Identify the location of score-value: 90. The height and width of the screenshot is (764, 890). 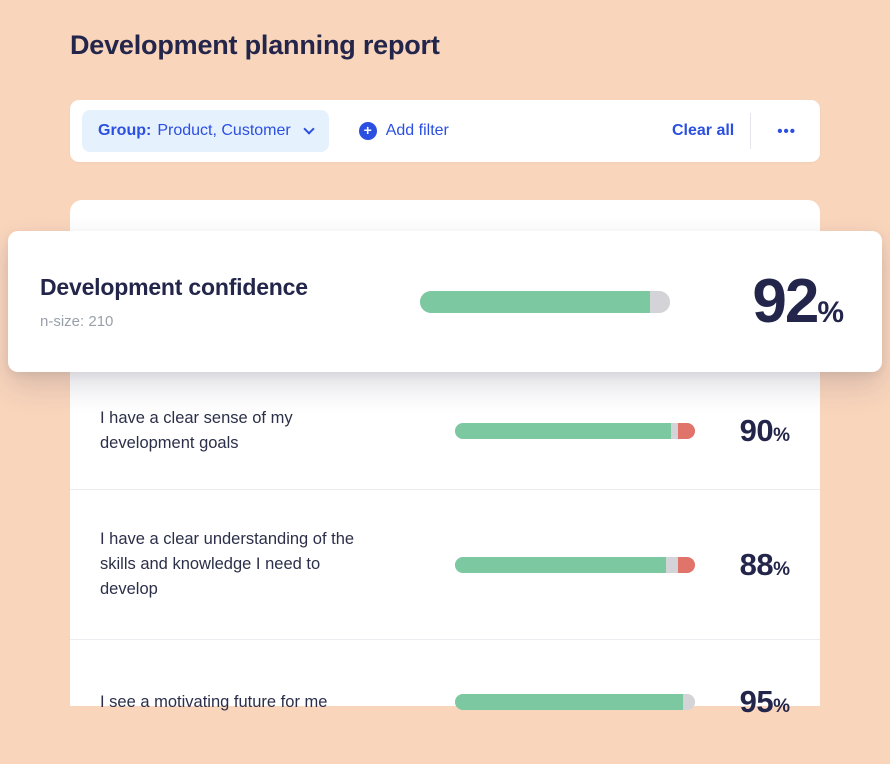
(756, 430).